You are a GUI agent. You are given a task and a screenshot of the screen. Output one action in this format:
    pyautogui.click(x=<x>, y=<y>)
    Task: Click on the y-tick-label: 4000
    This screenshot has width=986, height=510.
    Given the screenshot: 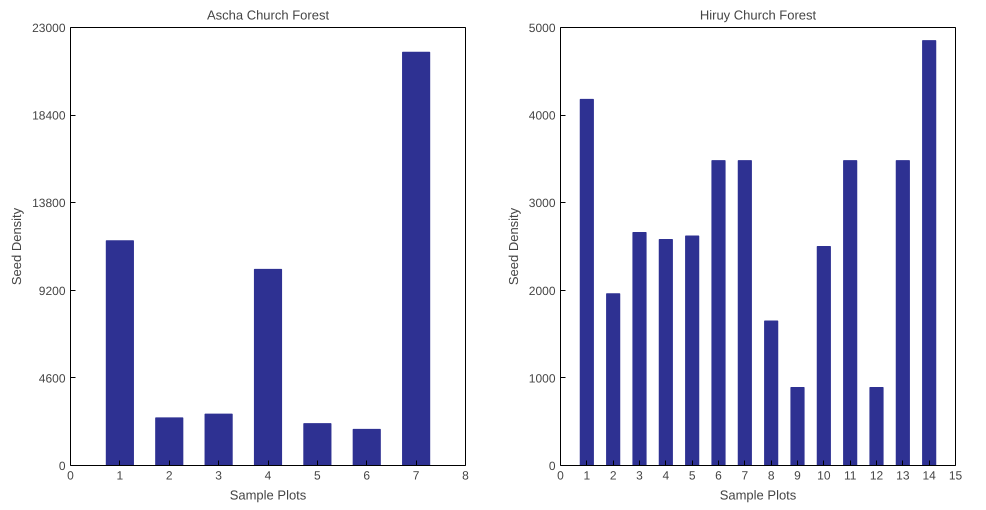 What is the action you would take?
    pyautogui.click(x=542, y=115)
    